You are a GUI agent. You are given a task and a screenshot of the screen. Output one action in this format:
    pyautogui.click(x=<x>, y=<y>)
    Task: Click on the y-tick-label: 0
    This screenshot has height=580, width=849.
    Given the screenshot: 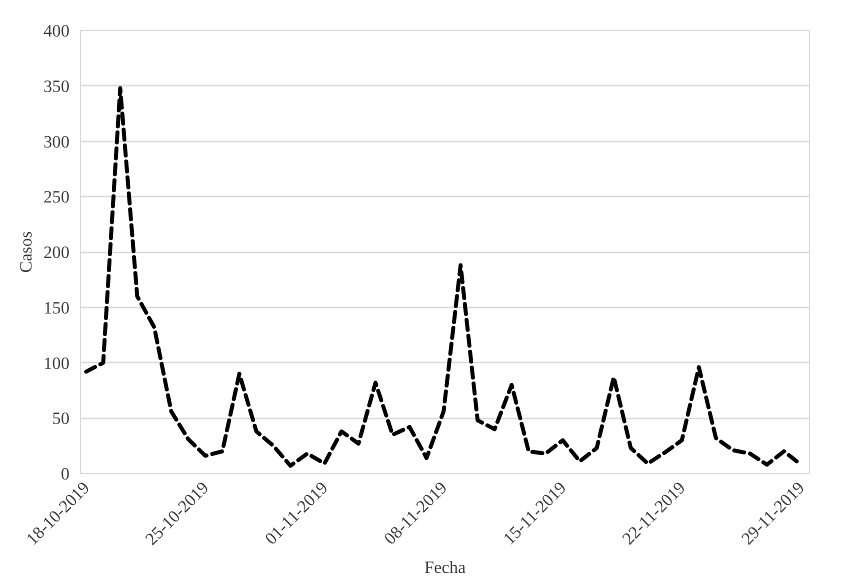 What is the action you would take?
    pyautogui.click(x=65, y=474)
    